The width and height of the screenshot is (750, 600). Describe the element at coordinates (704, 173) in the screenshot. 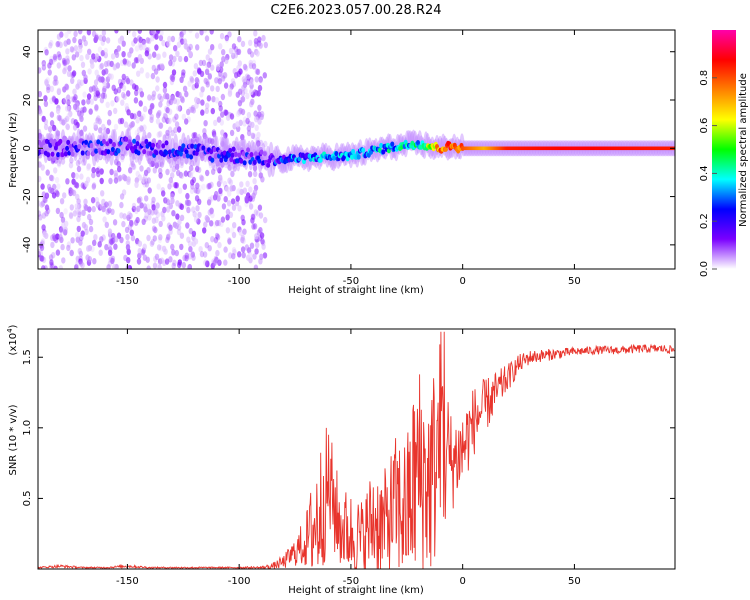

I see `colorbar-tick-label: 0.4` at that location.